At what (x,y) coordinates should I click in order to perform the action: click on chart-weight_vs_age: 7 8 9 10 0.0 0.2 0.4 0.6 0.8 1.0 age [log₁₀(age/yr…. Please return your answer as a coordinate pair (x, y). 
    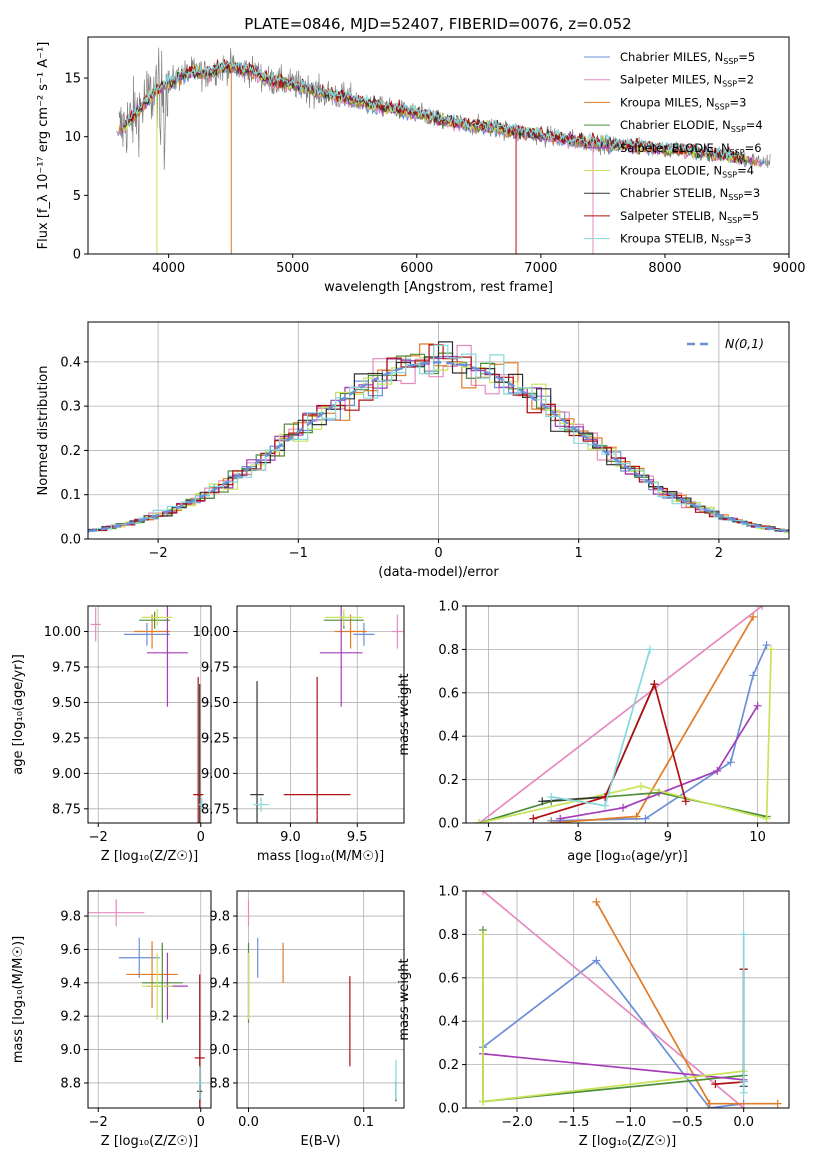
    Looking at the image, I should click on (593, 732).